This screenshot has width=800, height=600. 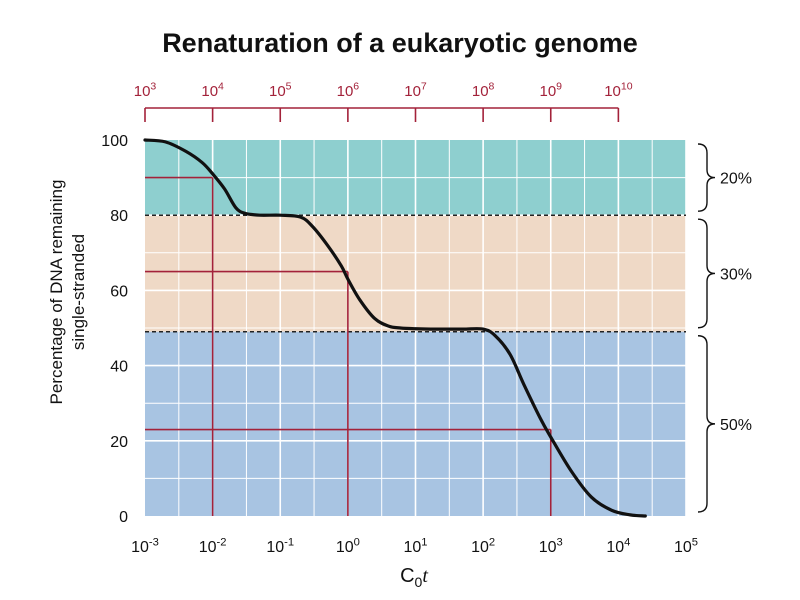 What do you see at coordinates (724, 328) in the screenshot?
I see `band-braces: 20% 30% 50%` at bounding box center [724, 328].